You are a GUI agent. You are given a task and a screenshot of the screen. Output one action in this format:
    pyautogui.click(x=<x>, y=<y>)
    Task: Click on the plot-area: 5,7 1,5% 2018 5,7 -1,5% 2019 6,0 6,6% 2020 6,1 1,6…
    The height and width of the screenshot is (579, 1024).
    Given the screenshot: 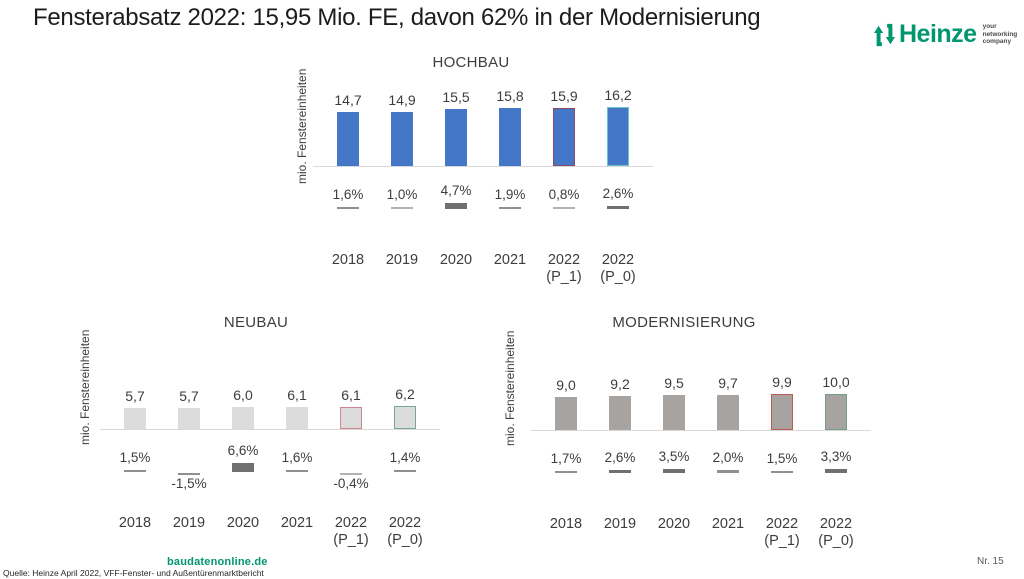 What is the action you would take?
    pyautogui.click(x=259, y=466)
    